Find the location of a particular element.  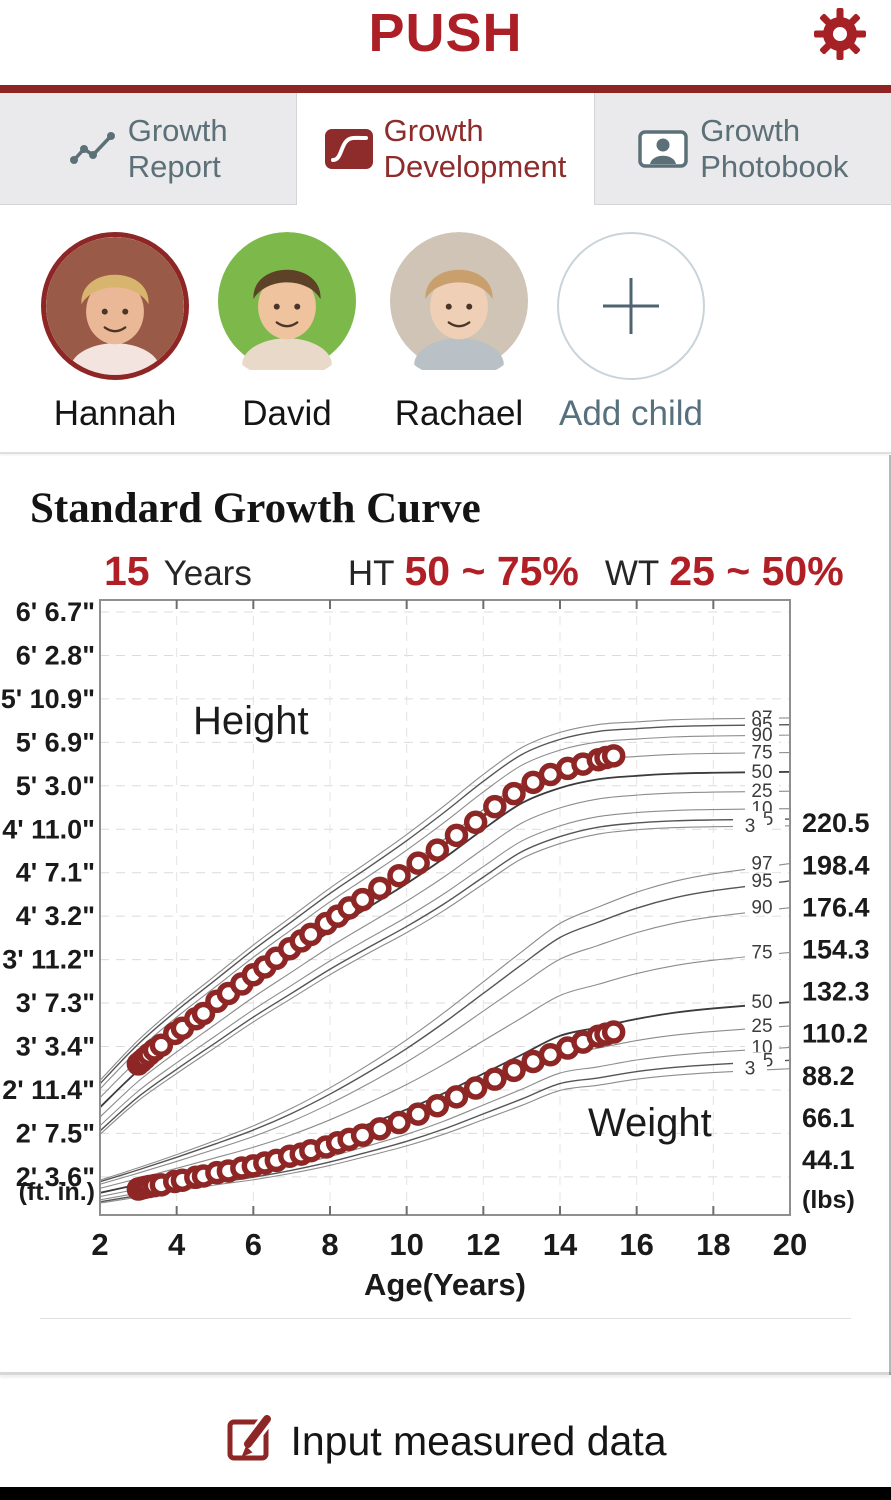

svg-text: 4' 3.2" is located at coordinates (55, 916).